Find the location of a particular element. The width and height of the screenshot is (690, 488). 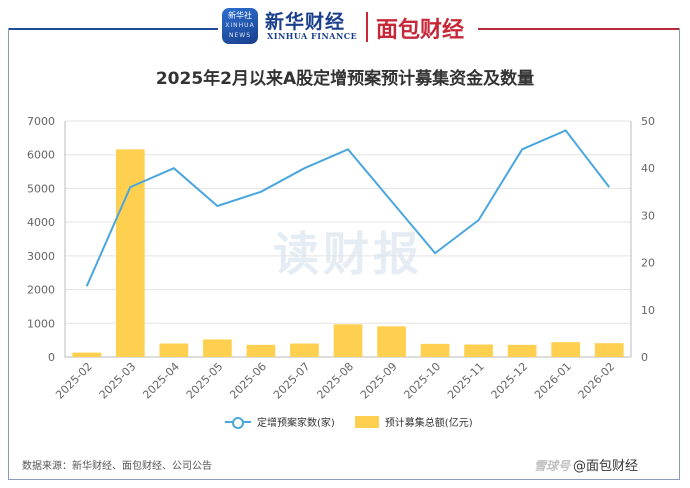

data-source: 数据来源：新华财经、面包财经、公司公告 is located at coordinates (117, 466).